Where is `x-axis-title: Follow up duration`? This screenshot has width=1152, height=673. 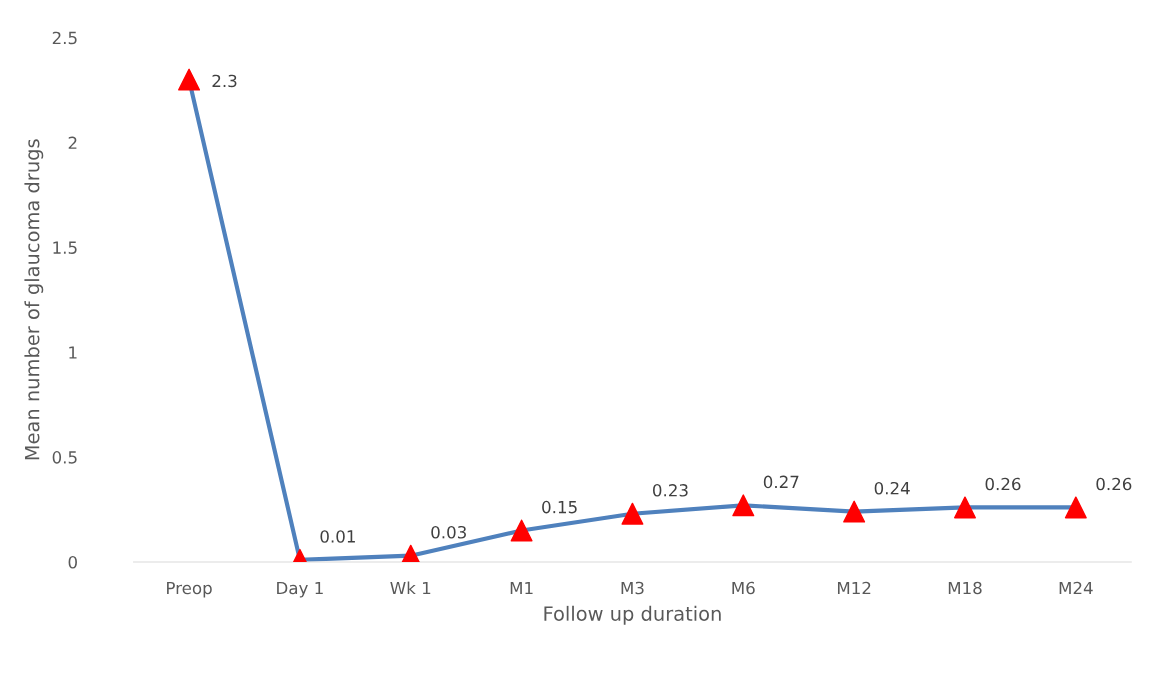 x-axis-title: Follow up duration is located at coordinates (632, 615).